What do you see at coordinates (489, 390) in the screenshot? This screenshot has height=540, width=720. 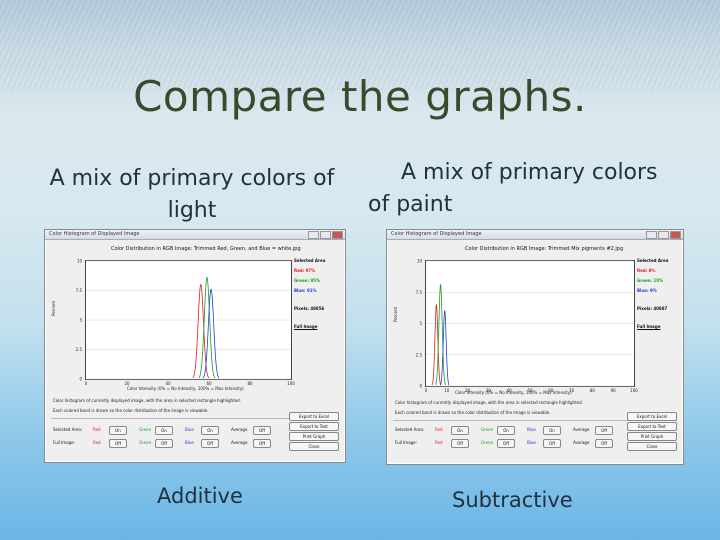 I see `x-tick-label: 30` at bounding box center [489, 390].